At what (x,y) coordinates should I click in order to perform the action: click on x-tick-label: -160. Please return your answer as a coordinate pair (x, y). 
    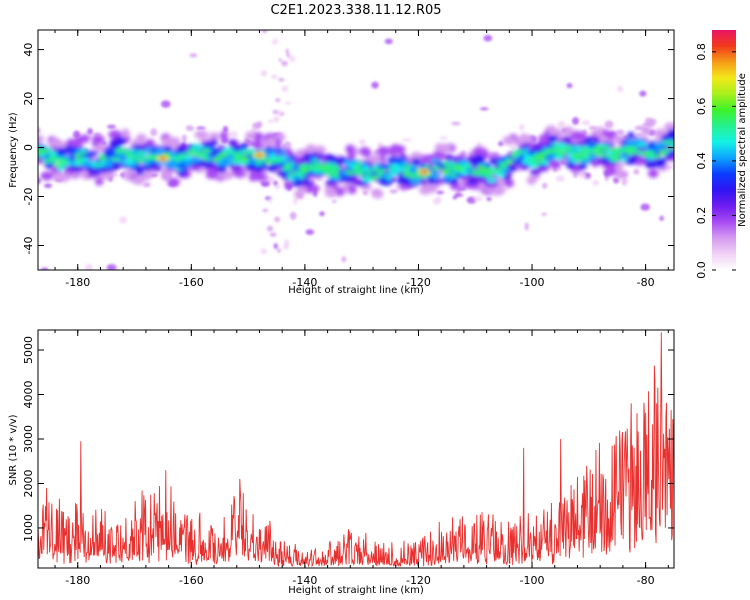
    Looking at the image, I should click on (191, 282).